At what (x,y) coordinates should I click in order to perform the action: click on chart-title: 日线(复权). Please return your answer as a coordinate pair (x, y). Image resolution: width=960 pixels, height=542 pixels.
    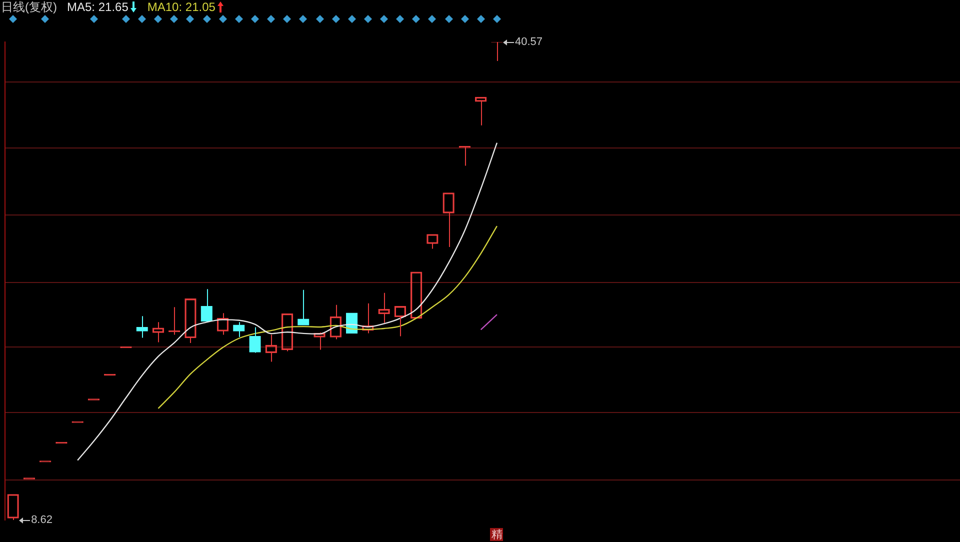
    Looking at the image, I should click on (29, 7).